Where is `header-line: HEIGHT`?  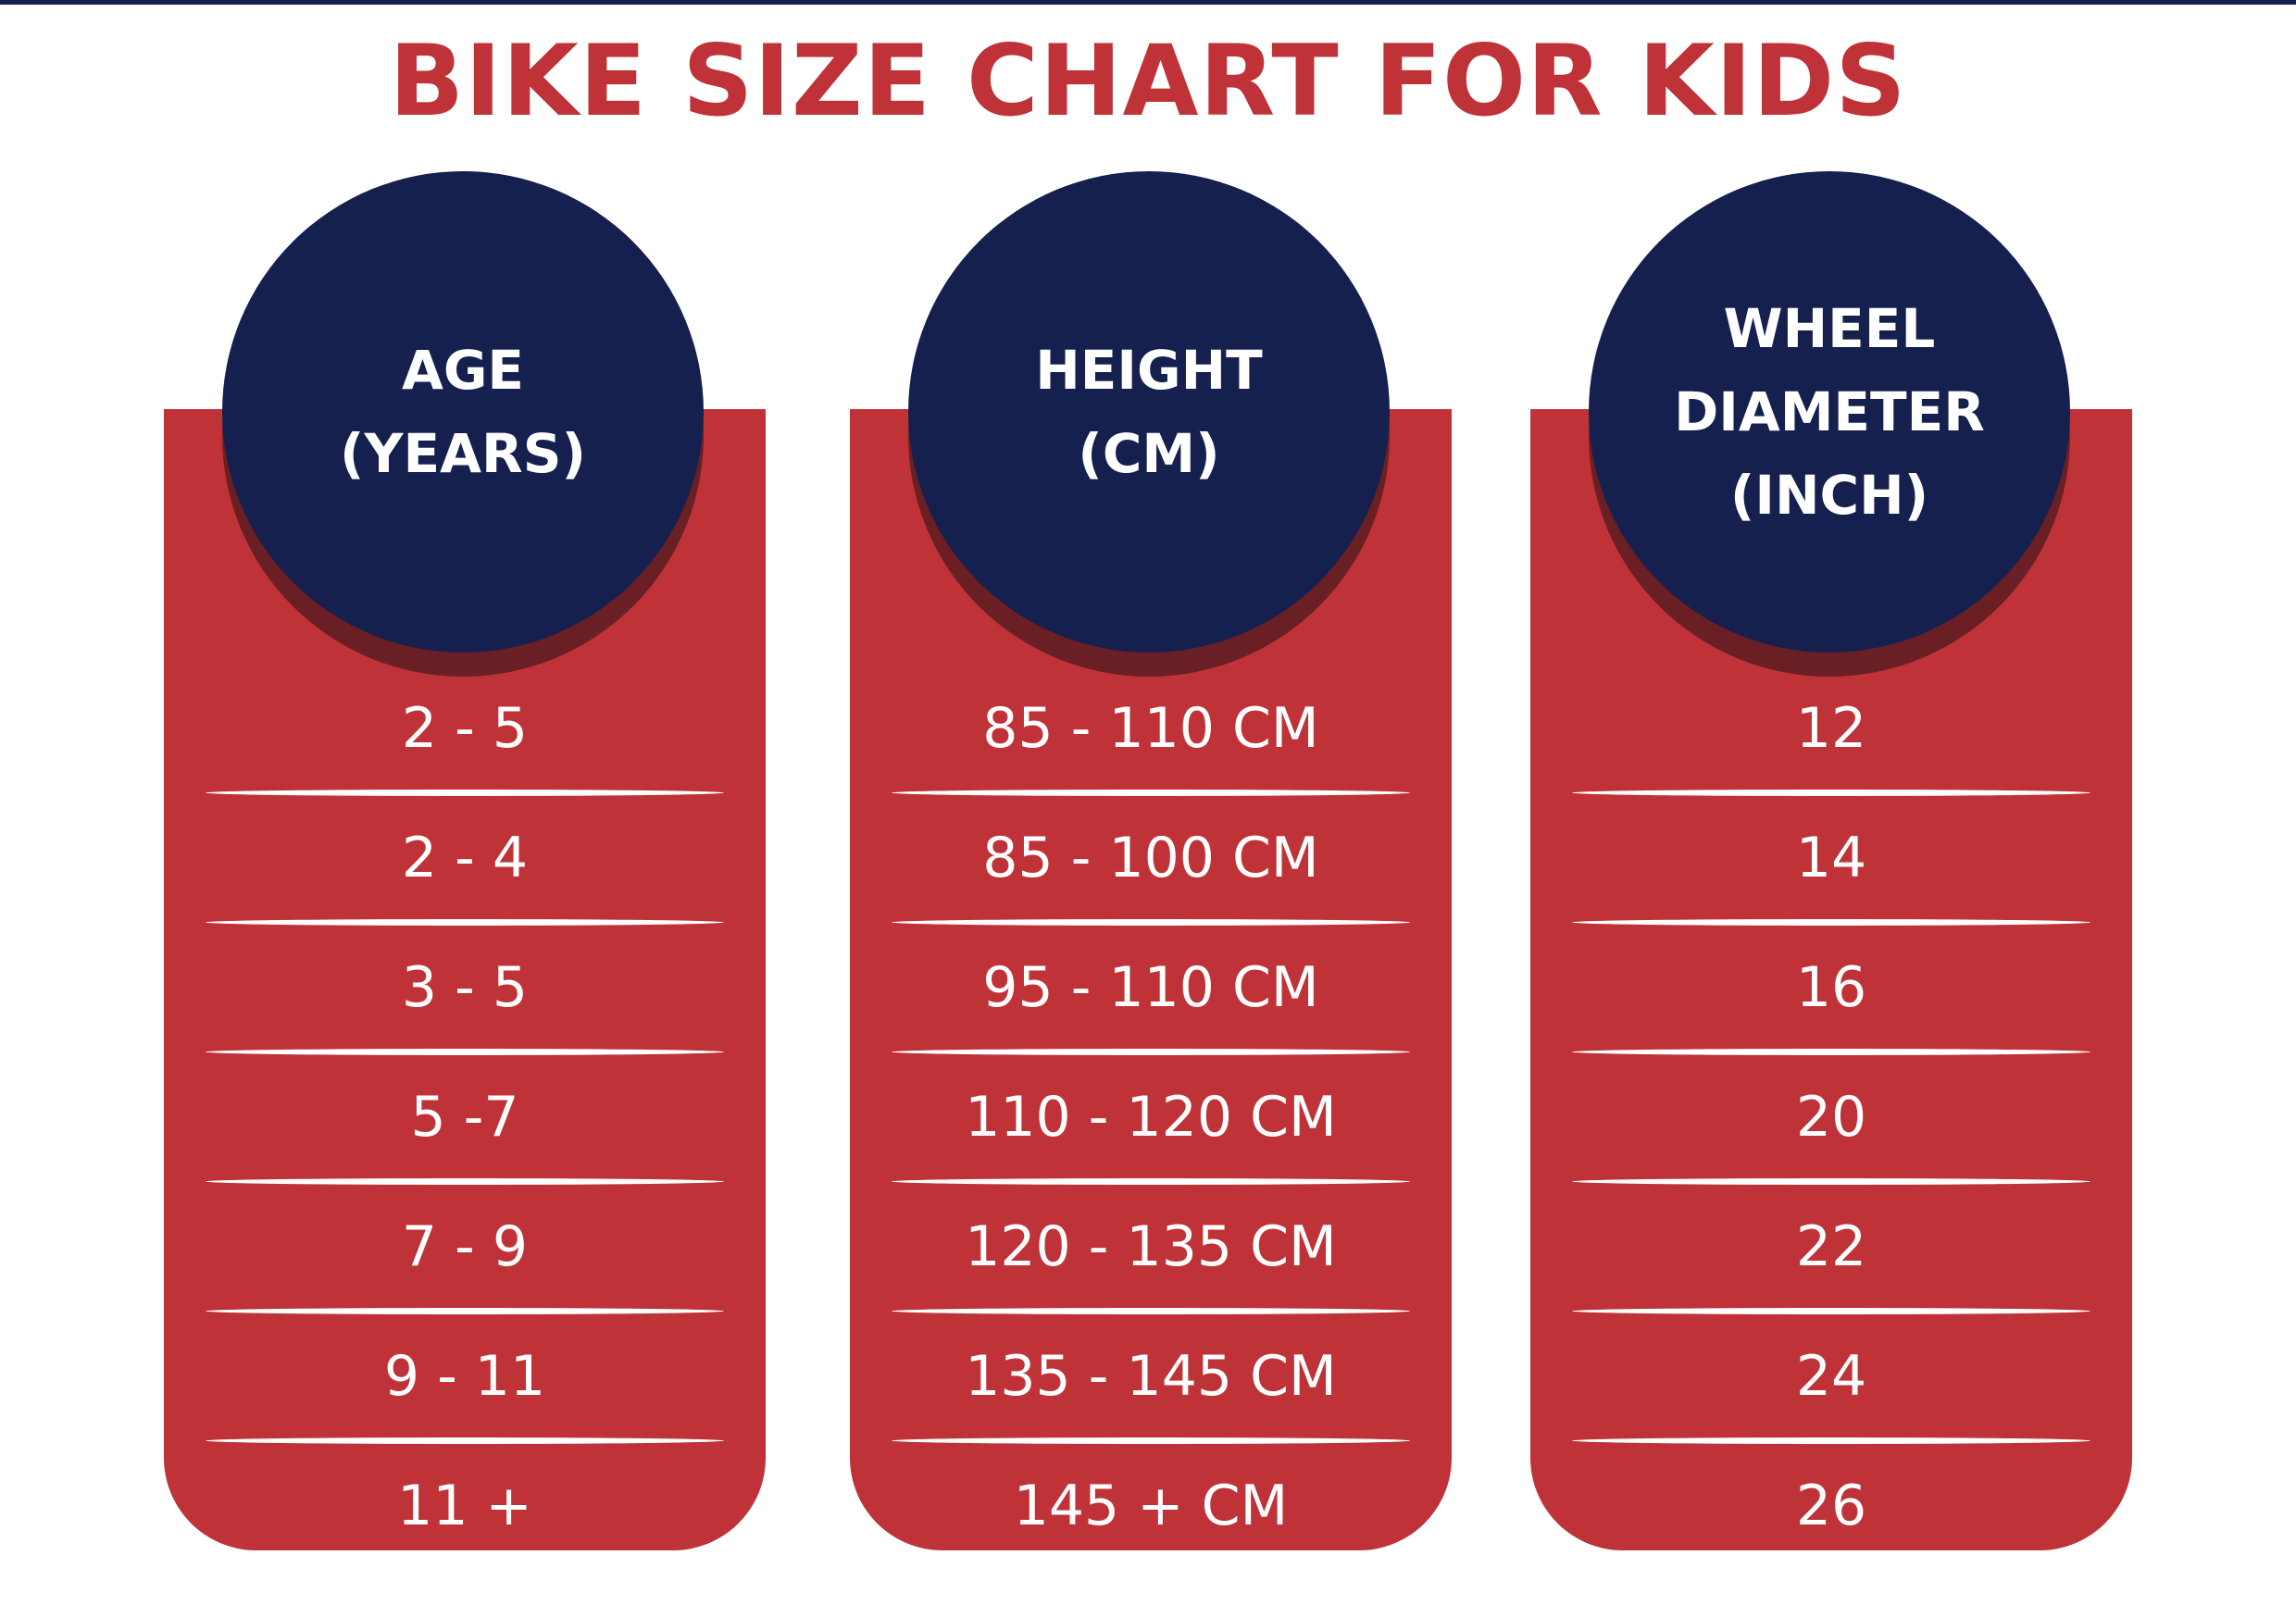 header-line: HEIGHT is located at coordinates (1149, 370).